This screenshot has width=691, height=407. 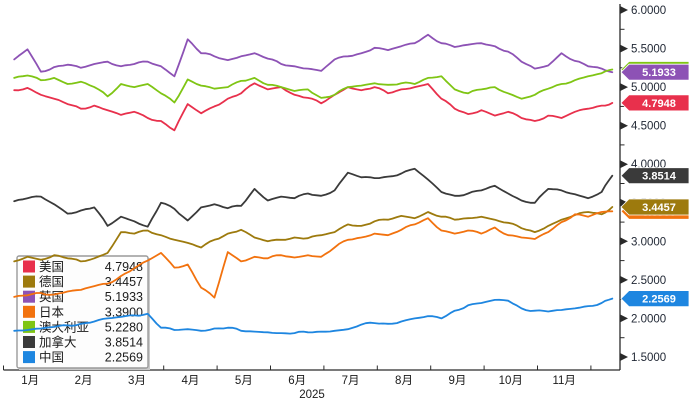 I want to click on value-badge-china: 2.2569, so click(x=655, y=298).